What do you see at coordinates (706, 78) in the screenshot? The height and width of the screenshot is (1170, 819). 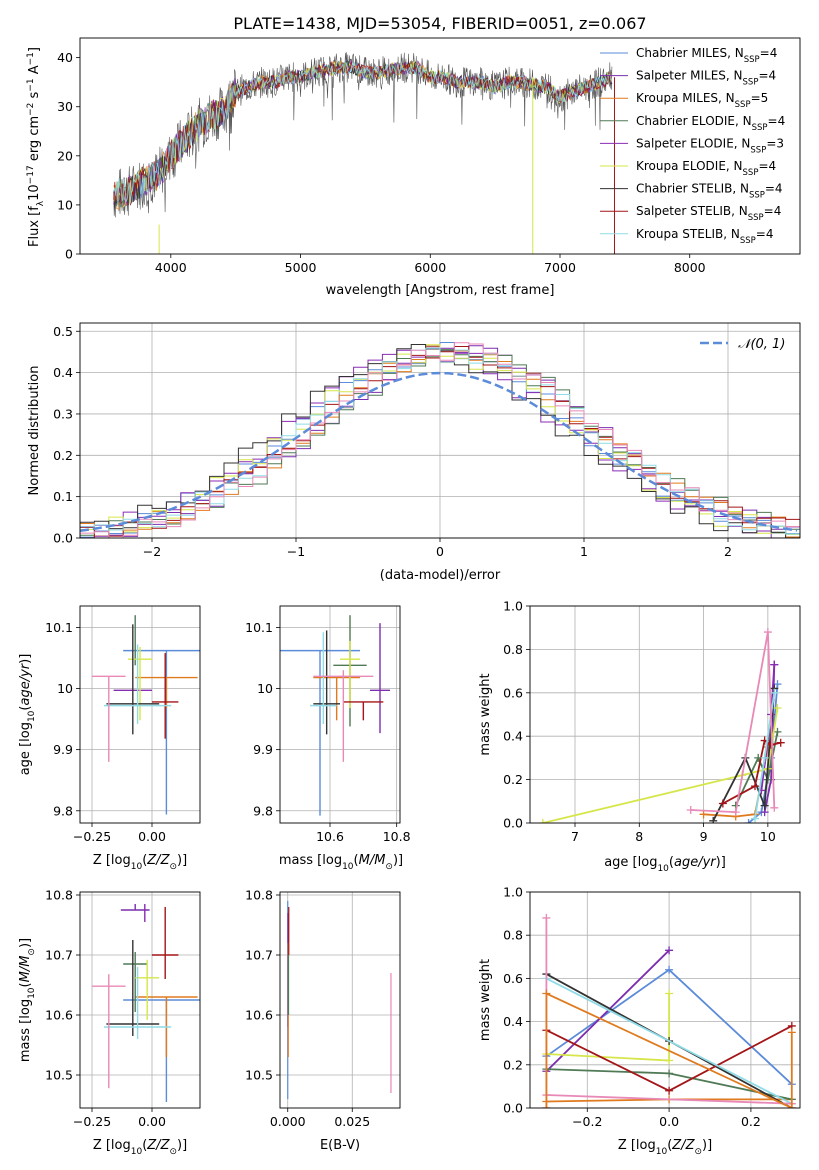 I see `legend-entry: Salpeter MILES, NSSP=4` at bounding box center [706, 78].